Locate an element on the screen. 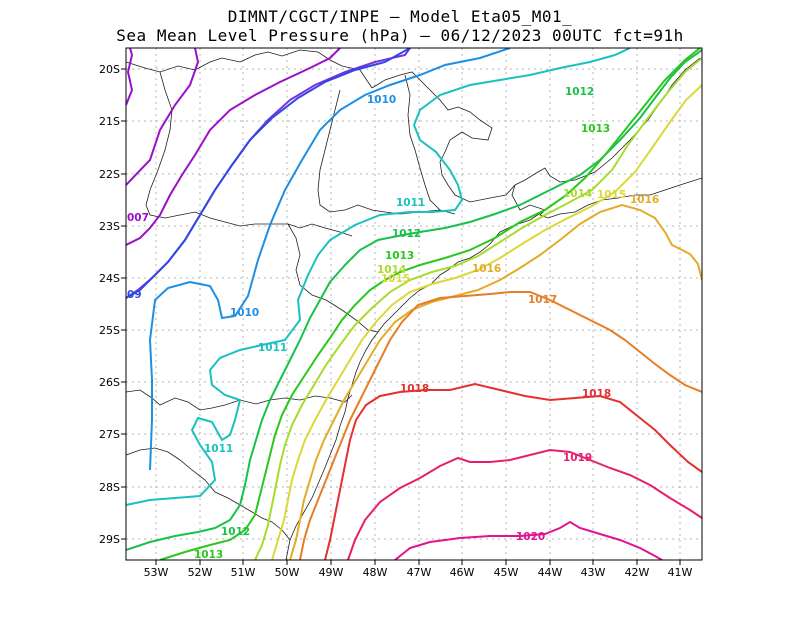 The width and height of the screenshot is (800, 618). lon-tick-label: 46W is located at coordinates (462, 572).